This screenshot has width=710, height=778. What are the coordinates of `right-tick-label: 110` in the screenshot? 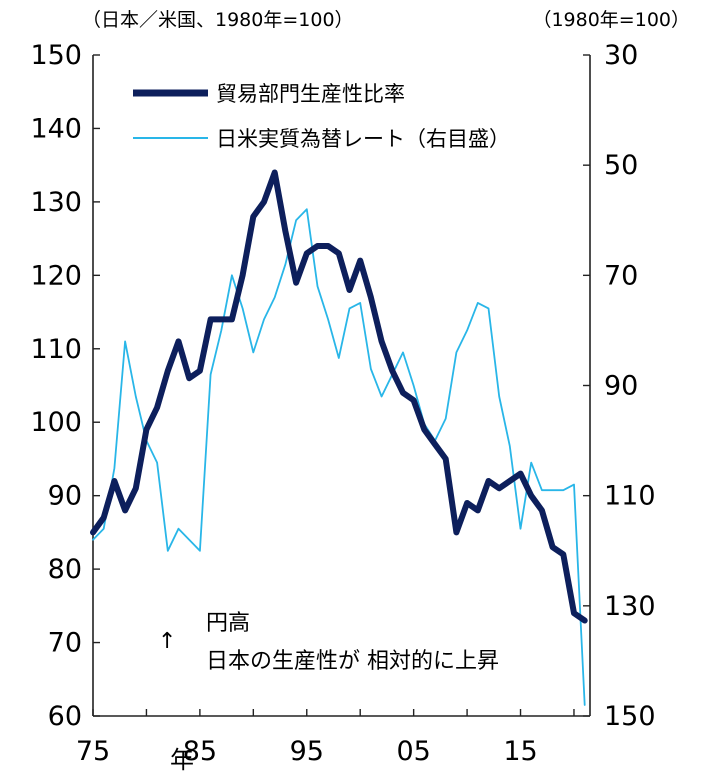 It's located at (630, 496).